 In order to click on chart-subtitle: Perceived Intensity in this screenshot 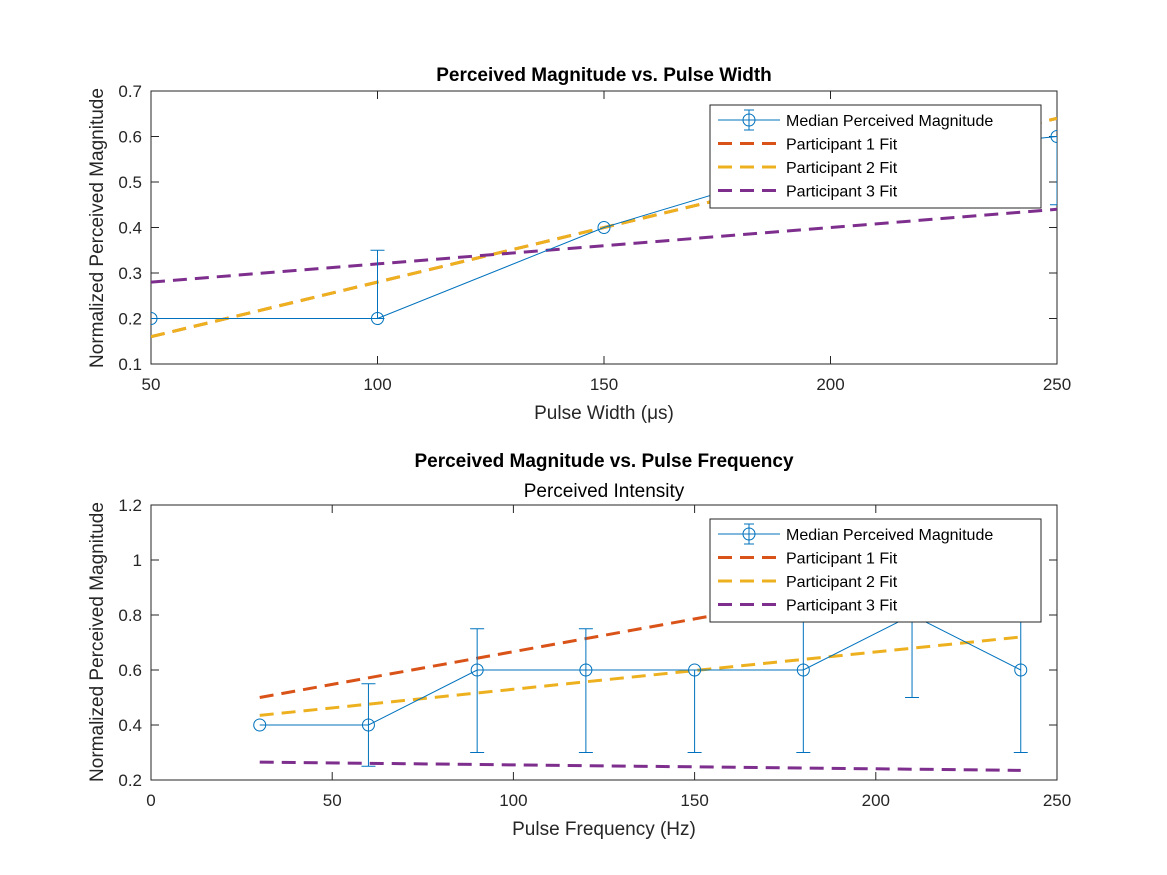, I will do `click(604, 491)`.